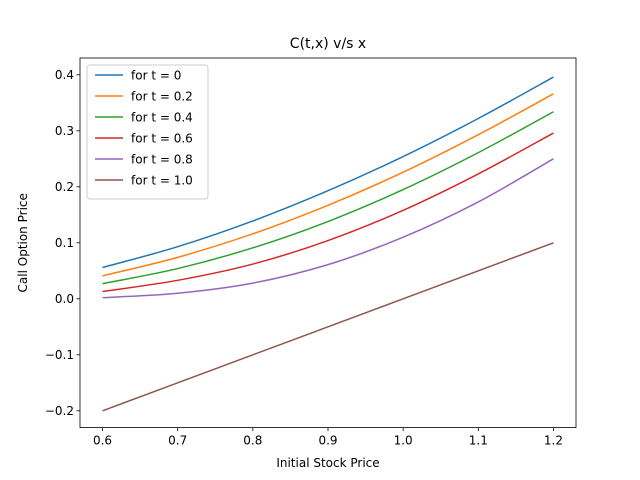 The height and width of the screenshot is (480, 640). What do you see at coordinates (162, 180) in the screenshot?
I see `legend-label-5: for t = 1.0` at bounding box center [162, 180].